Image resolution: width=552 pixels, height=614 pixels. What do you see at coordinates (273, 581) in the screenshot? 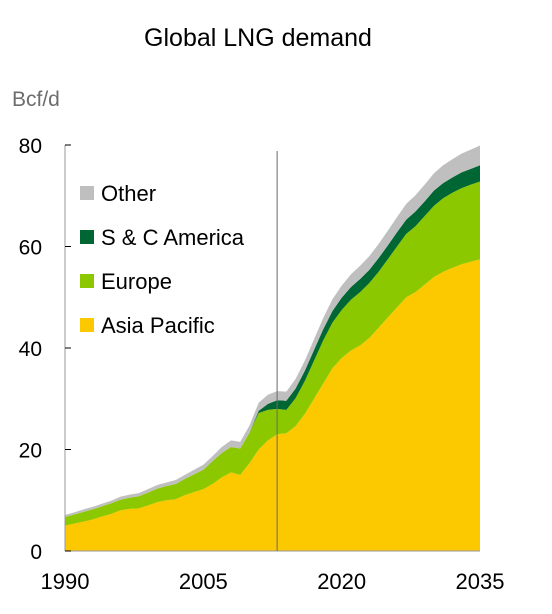
I see `x-axis-ticks: 1990 2005 2020 2035` at bounding box center [273, 581].